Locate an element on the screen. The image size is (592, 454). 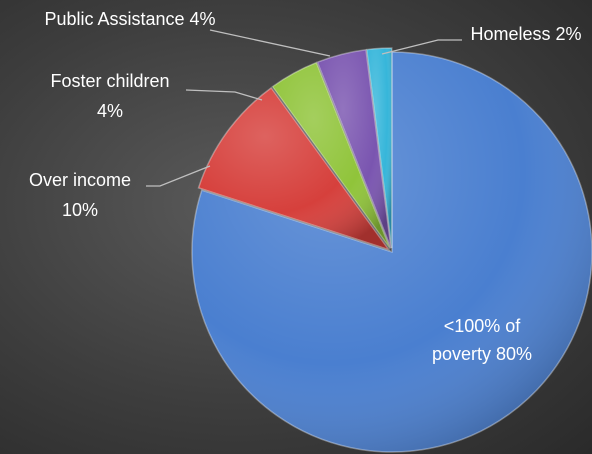
data-label-line: Public Assistance 4% is located at coordinates (129, 19).